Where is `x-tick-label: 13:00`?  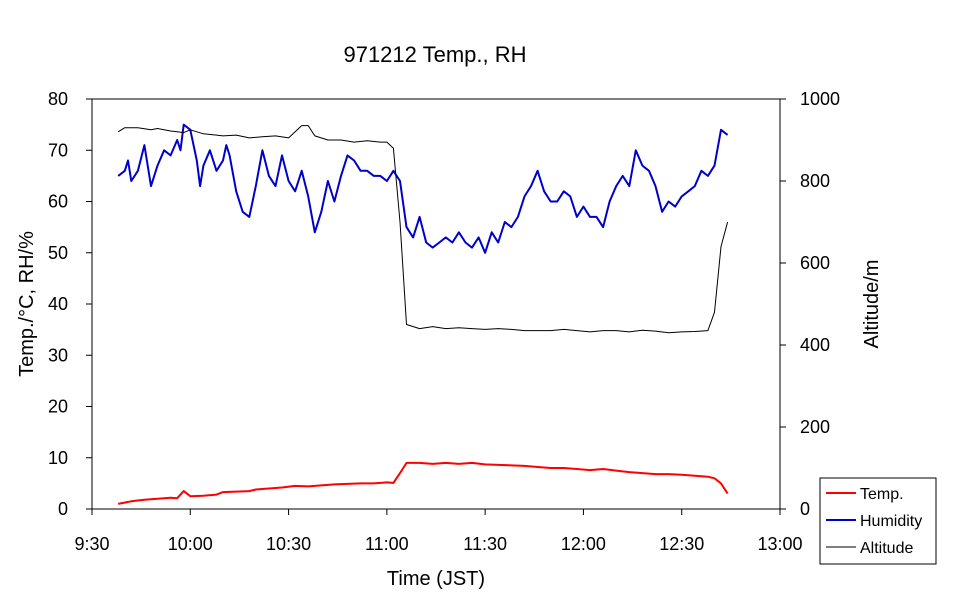
x-tick-label: 13:00 is located at coordinates (779, 544).